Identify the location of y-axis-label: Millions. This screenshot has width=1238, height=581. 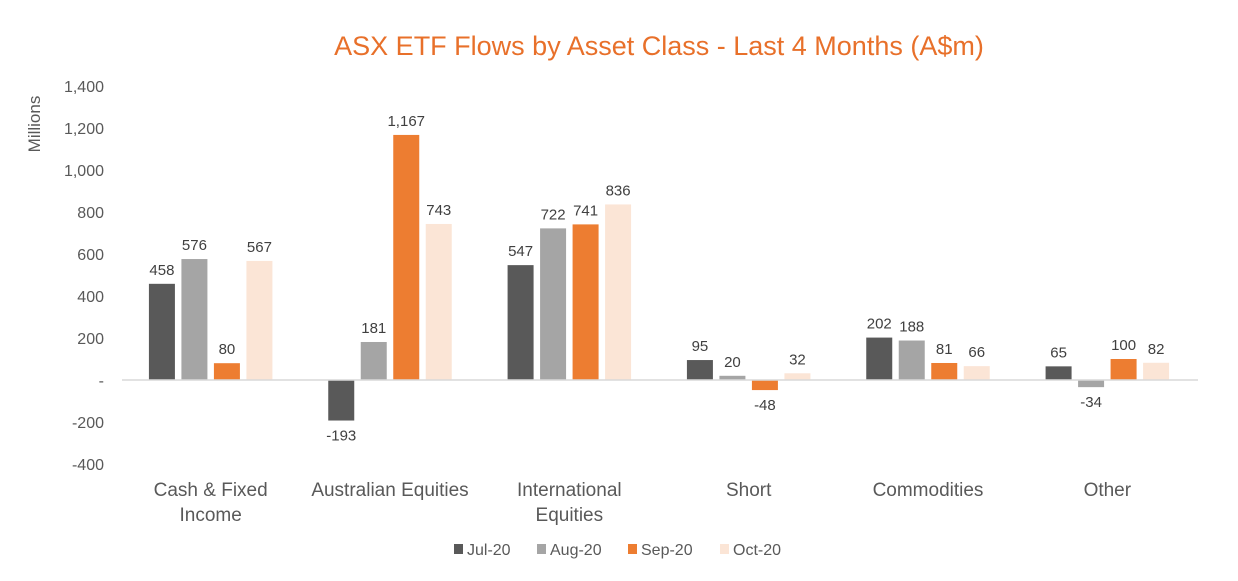
(34, 124).